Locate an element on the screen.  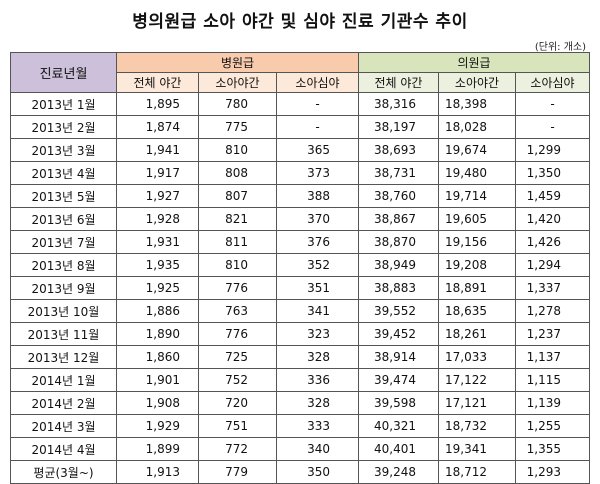
cell-clinic-child-late-night: 1,278 is located at coordinates (552, 311).